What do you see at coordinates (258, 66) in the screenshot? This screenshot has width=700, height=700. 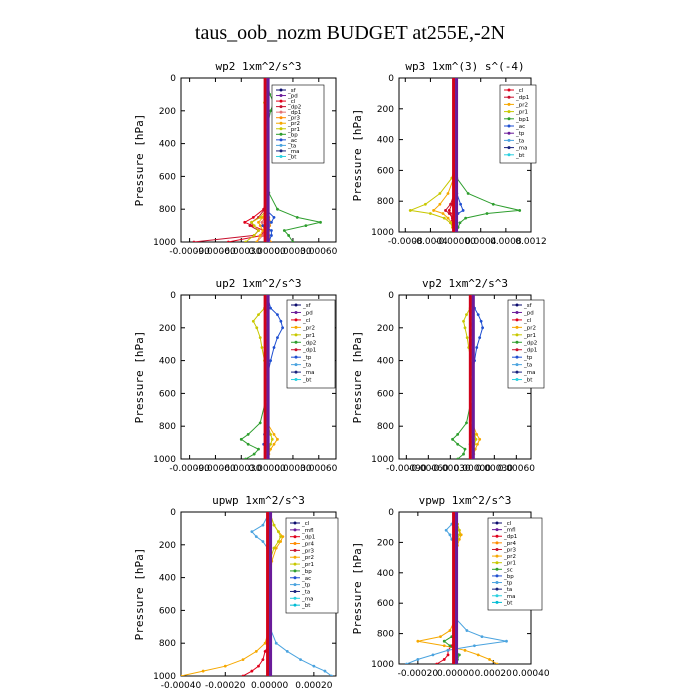 I see `panel-title: wp2 1xm^2/s^3` at bounding box center [258, 66].